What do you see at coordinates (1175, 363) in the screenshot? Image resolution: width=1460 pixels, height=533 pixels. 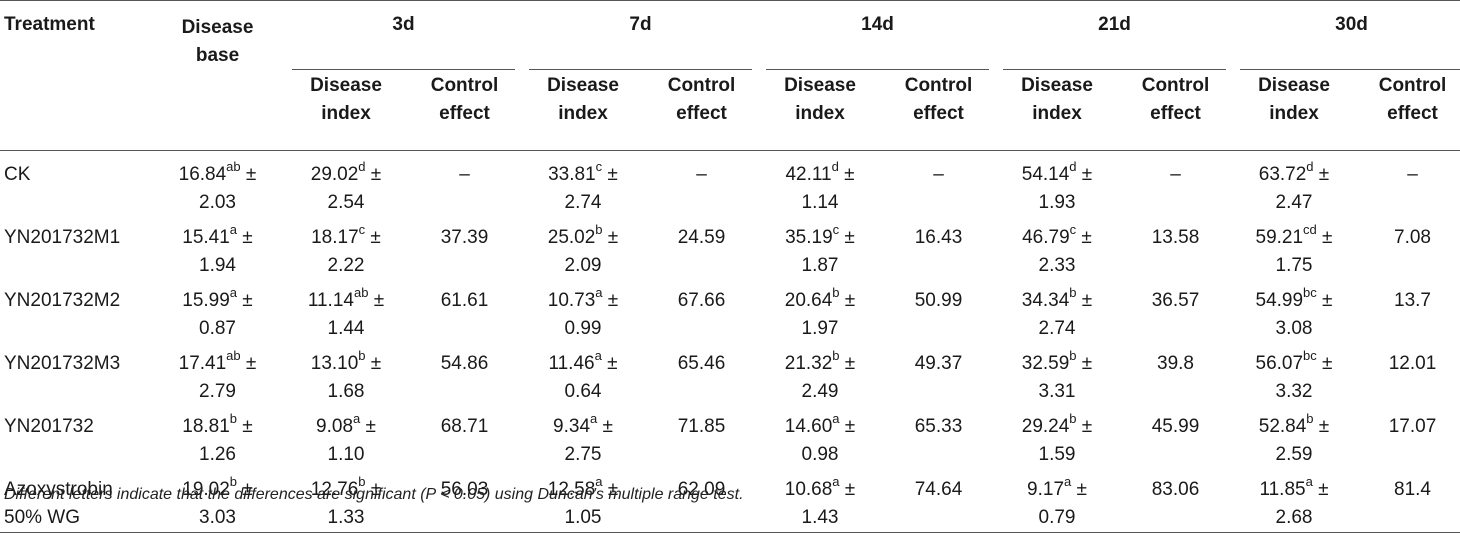 I see `cell-control-effect: 39.8` at bounding box center [1175, 363].